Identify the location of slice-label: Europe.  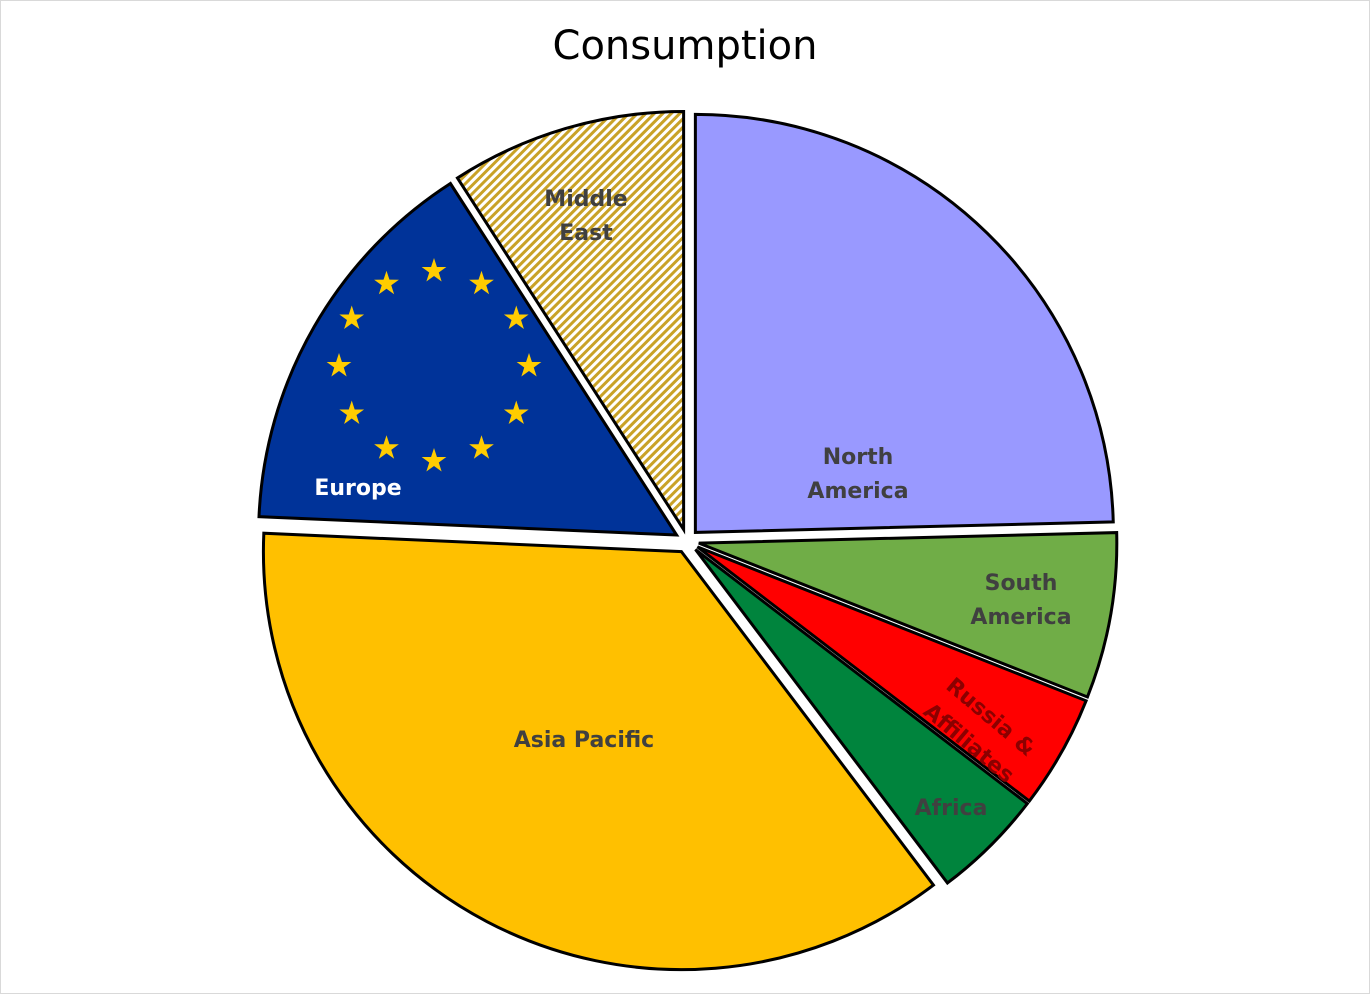
(358, 488).